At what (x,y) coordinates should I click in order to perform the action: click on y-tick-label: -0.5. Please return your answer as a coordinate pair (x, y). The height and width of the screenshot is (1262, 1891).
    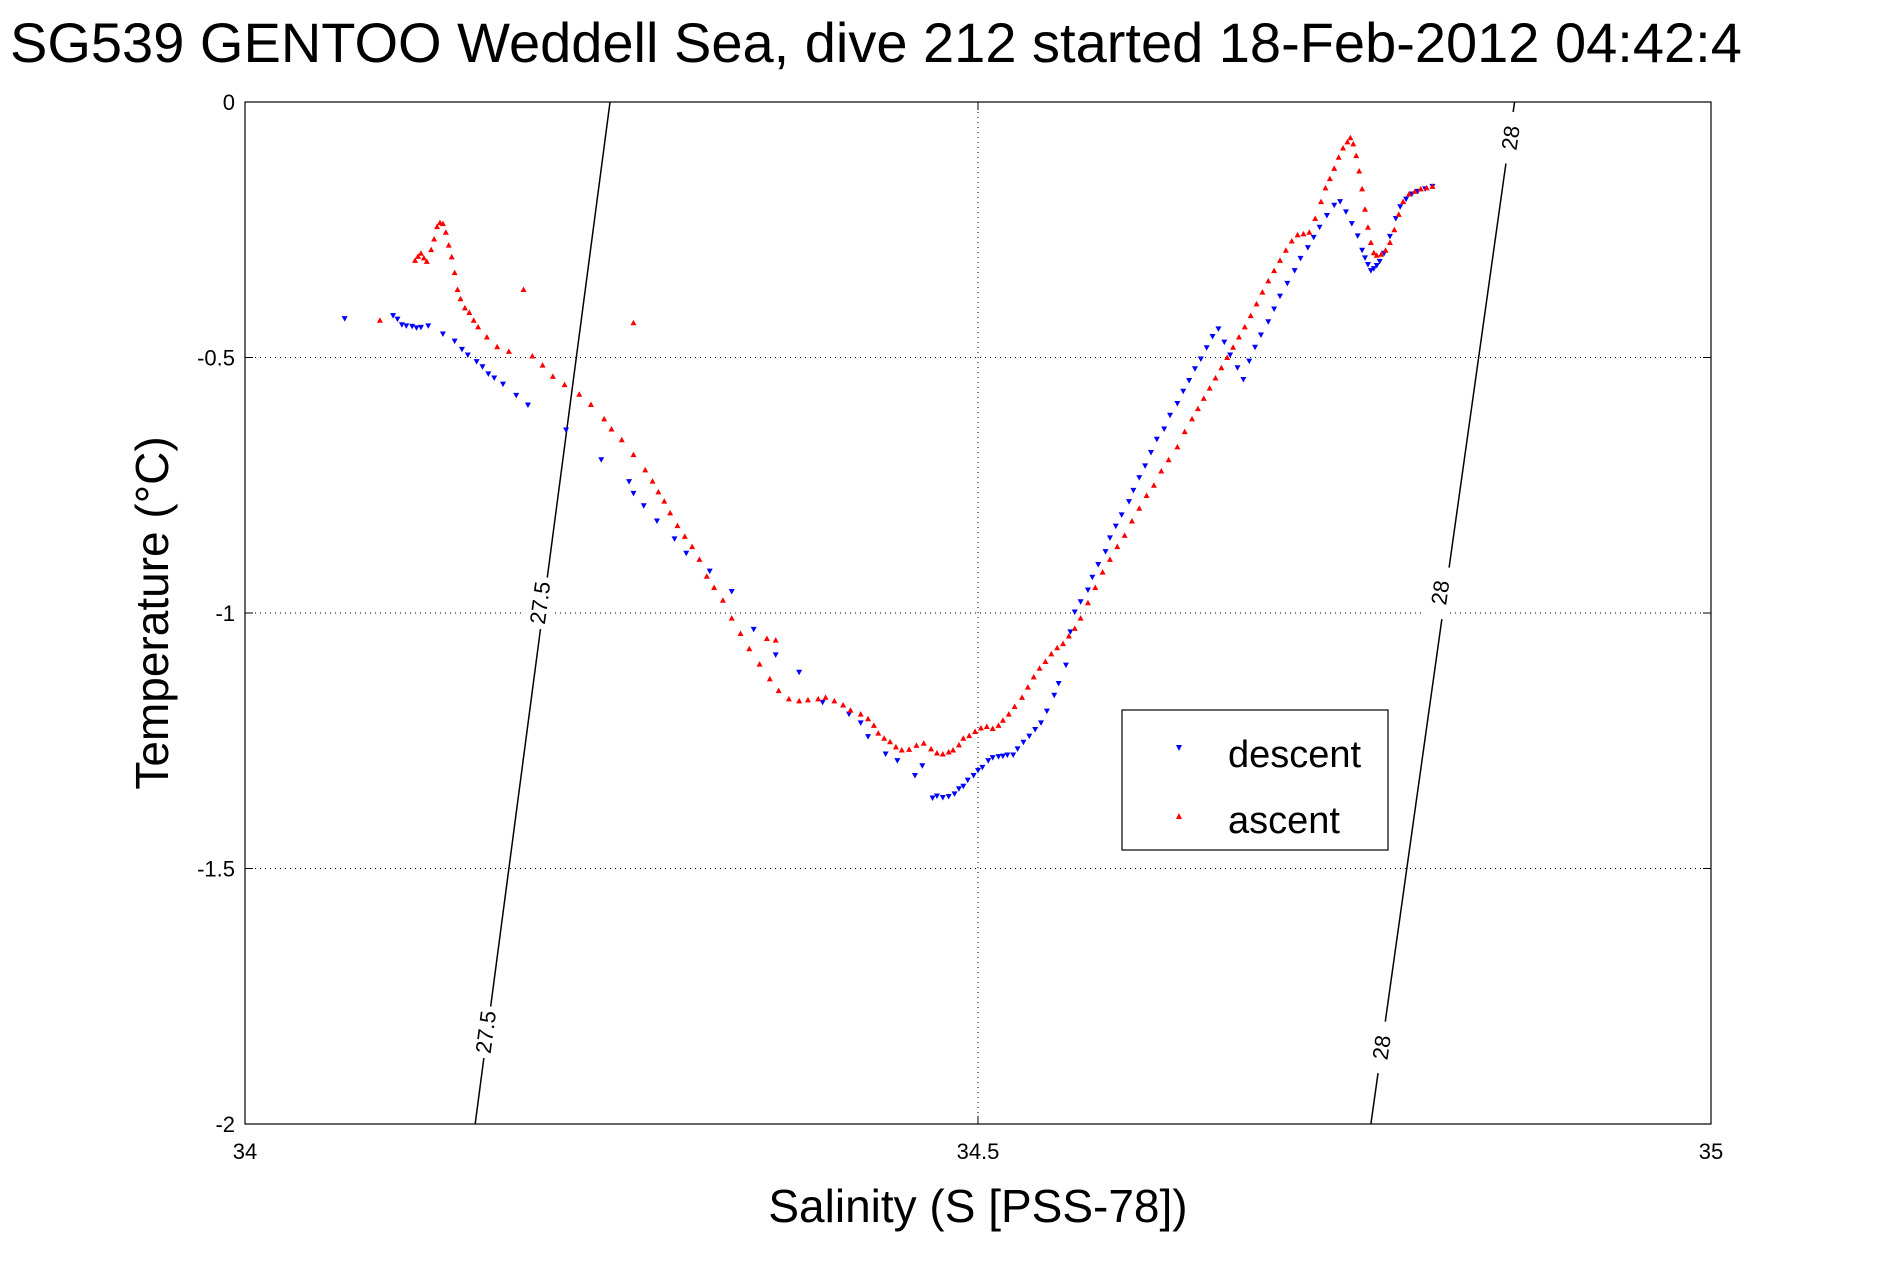
    Looking at the image, I should click on (216, 358).